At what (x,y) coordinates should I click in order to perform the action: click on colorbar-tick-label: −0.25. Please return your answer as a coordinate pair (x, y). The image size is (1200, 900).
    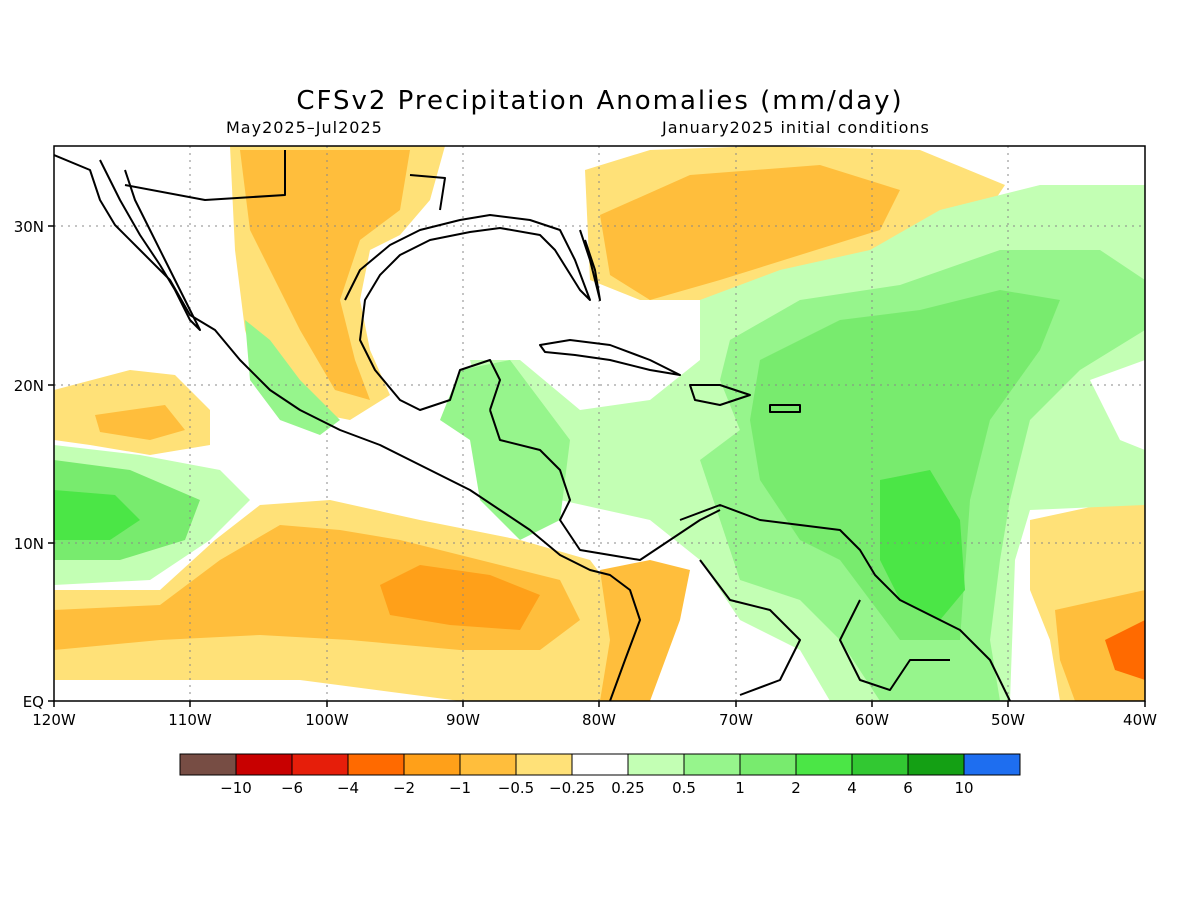
    Looking at the image, I should click on (572, 788).